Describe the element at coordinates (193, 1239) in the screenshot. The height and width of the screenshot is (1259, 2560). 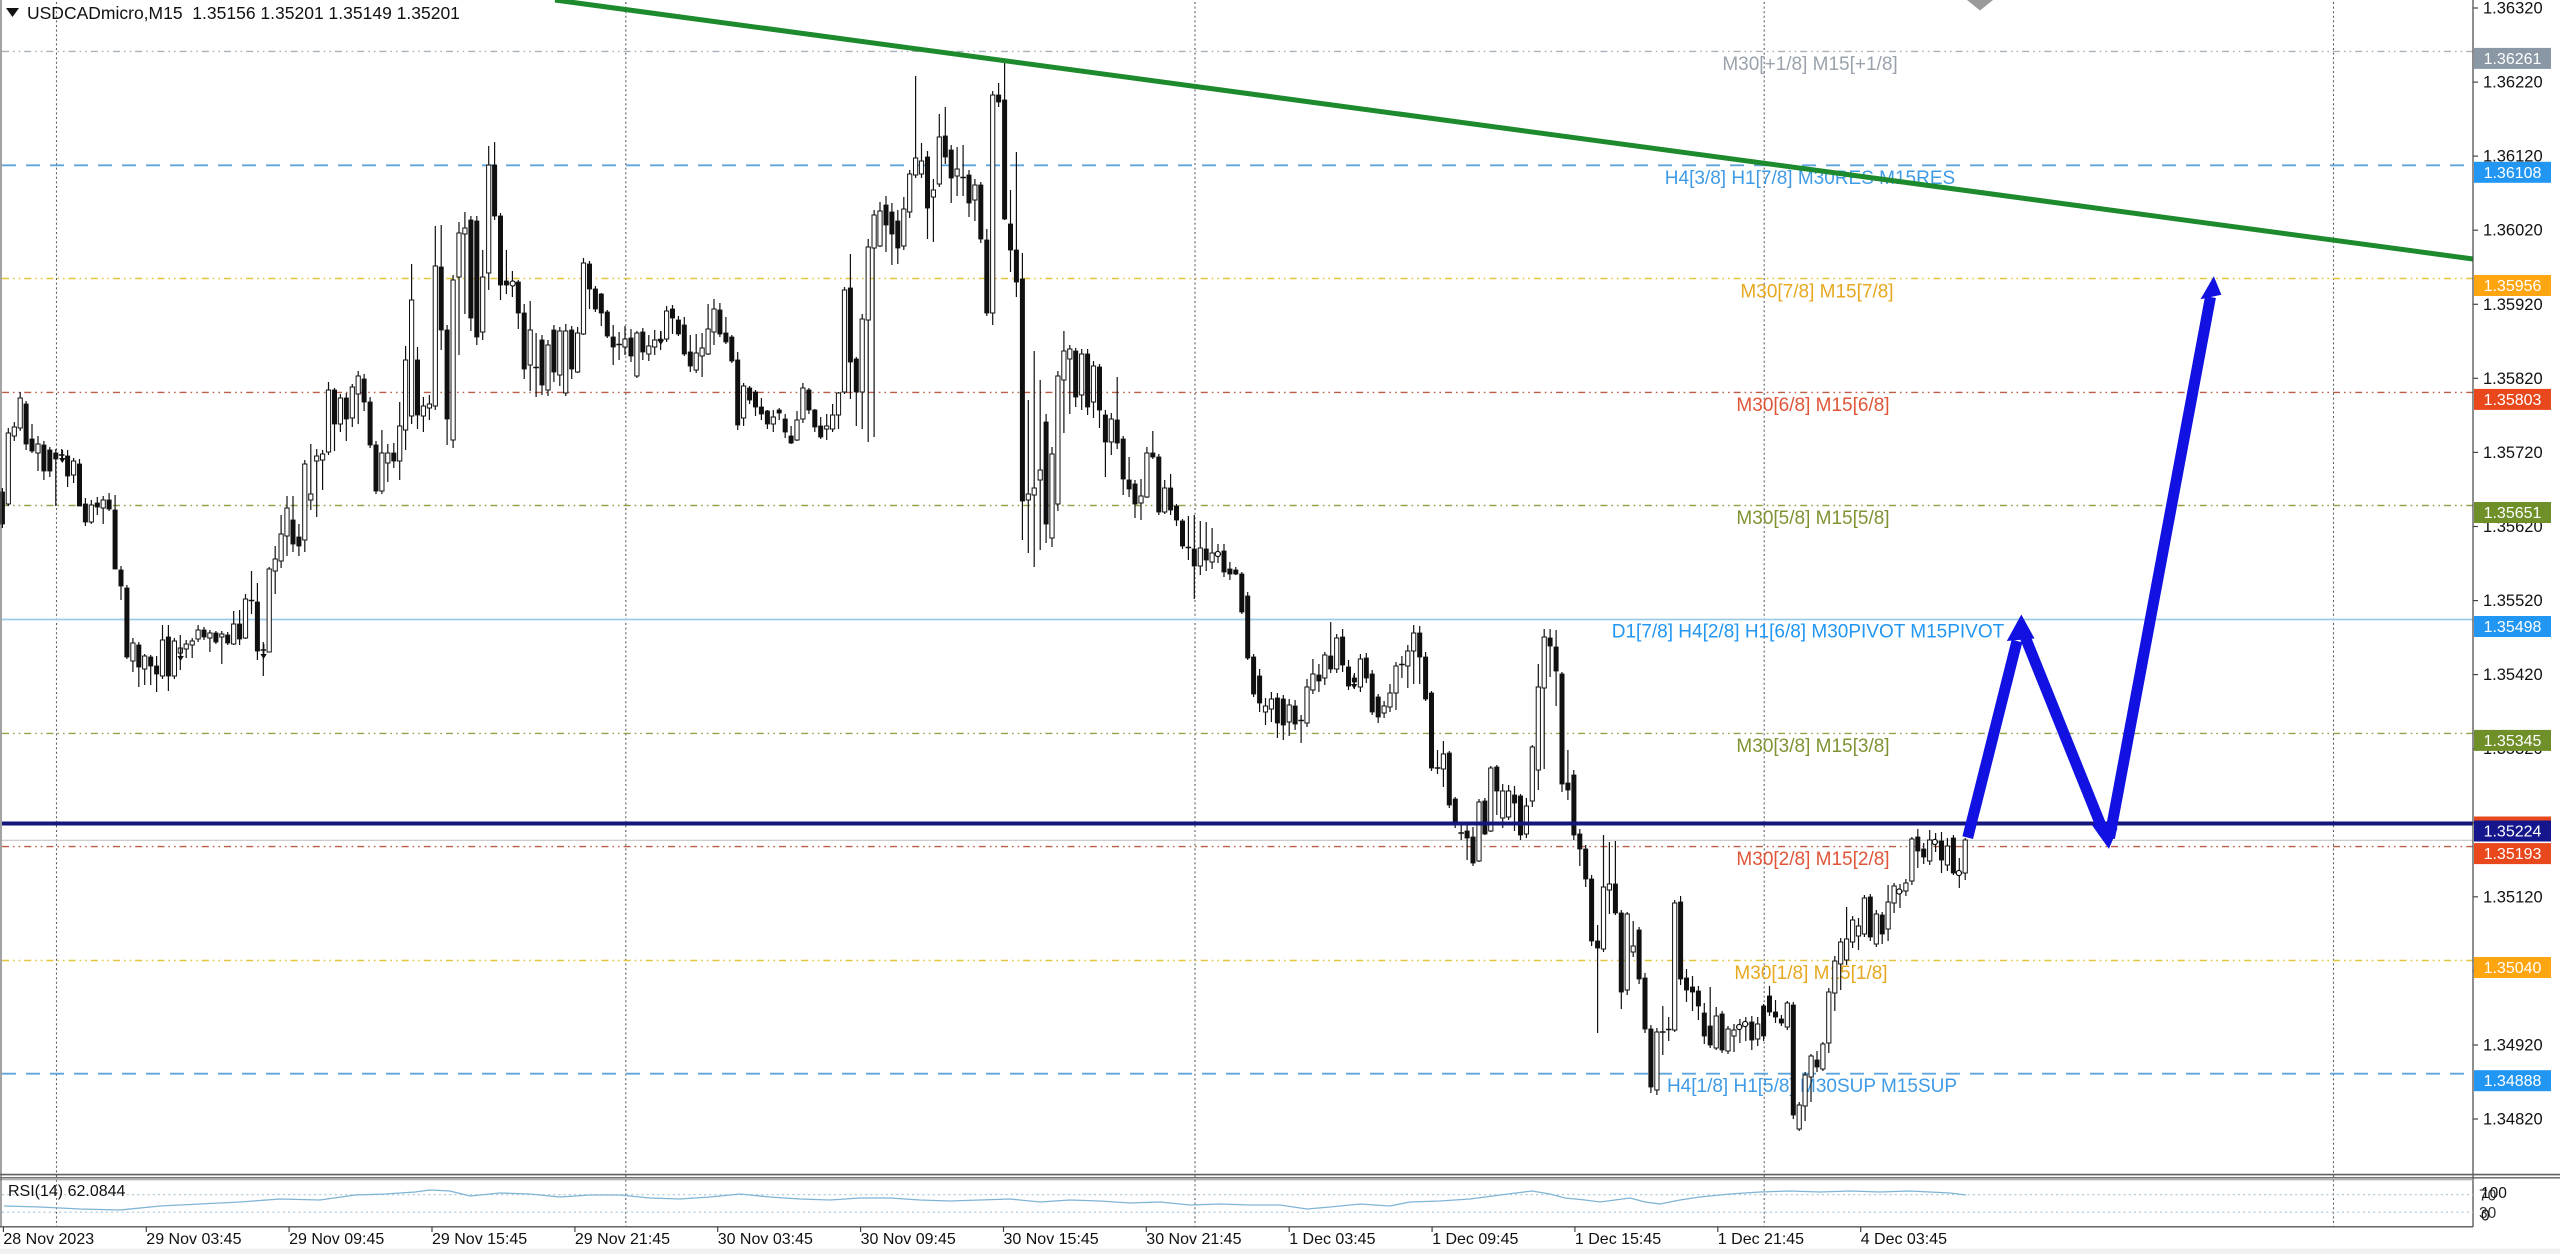
I see `svg-text: 29 Nov 03:45` at that location.